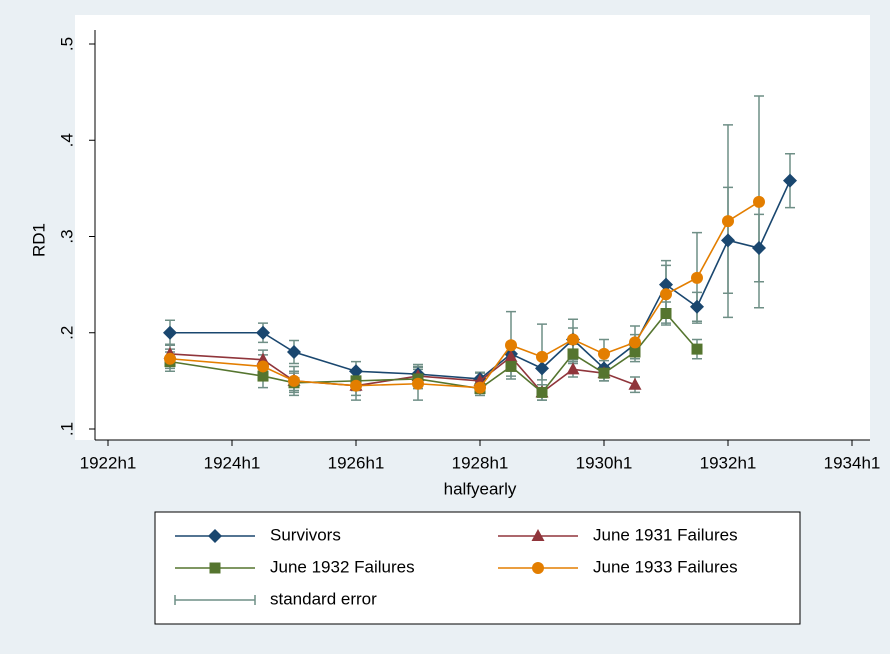 The image size is (890, 654). Describe the element at coordinates (66, 333) in the screenshot. I see `y-tick-label: .2` at that location.